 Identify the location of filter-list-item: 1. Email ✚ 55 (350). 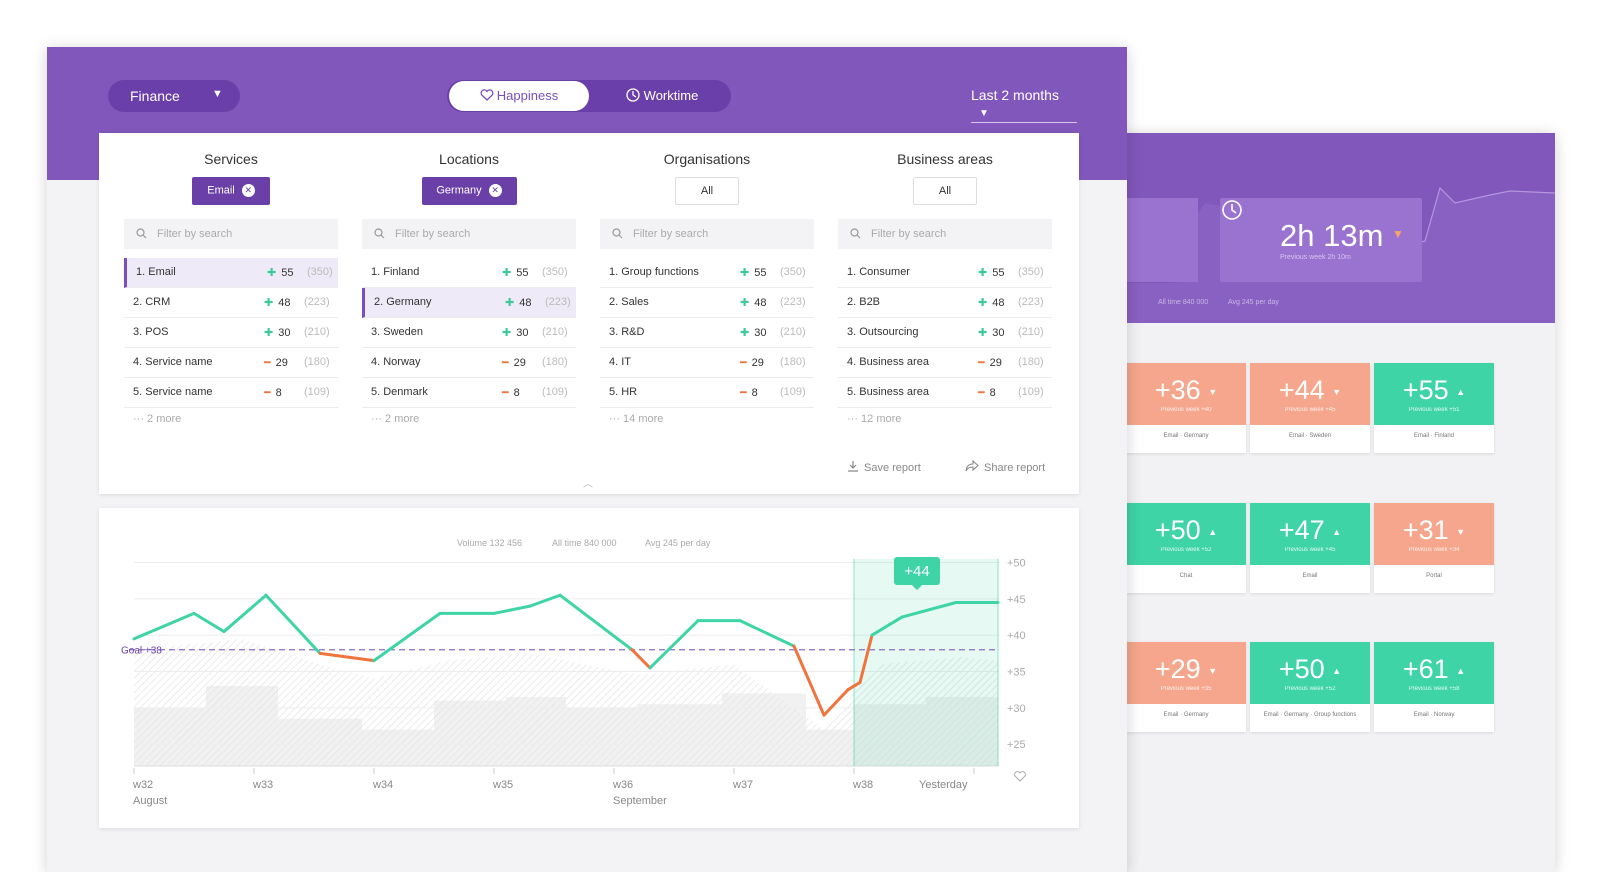
(231, 273).